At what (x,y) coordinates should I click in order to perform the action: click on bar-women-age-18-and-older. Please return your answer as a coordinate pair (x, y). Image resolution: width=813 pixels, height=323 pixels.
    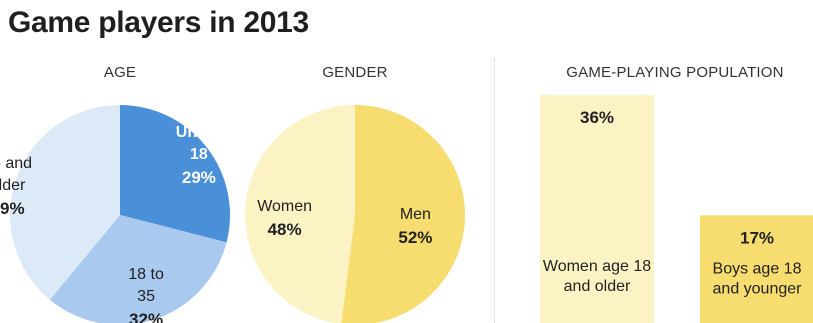
    Looking at the image, I should click on (597, 209).